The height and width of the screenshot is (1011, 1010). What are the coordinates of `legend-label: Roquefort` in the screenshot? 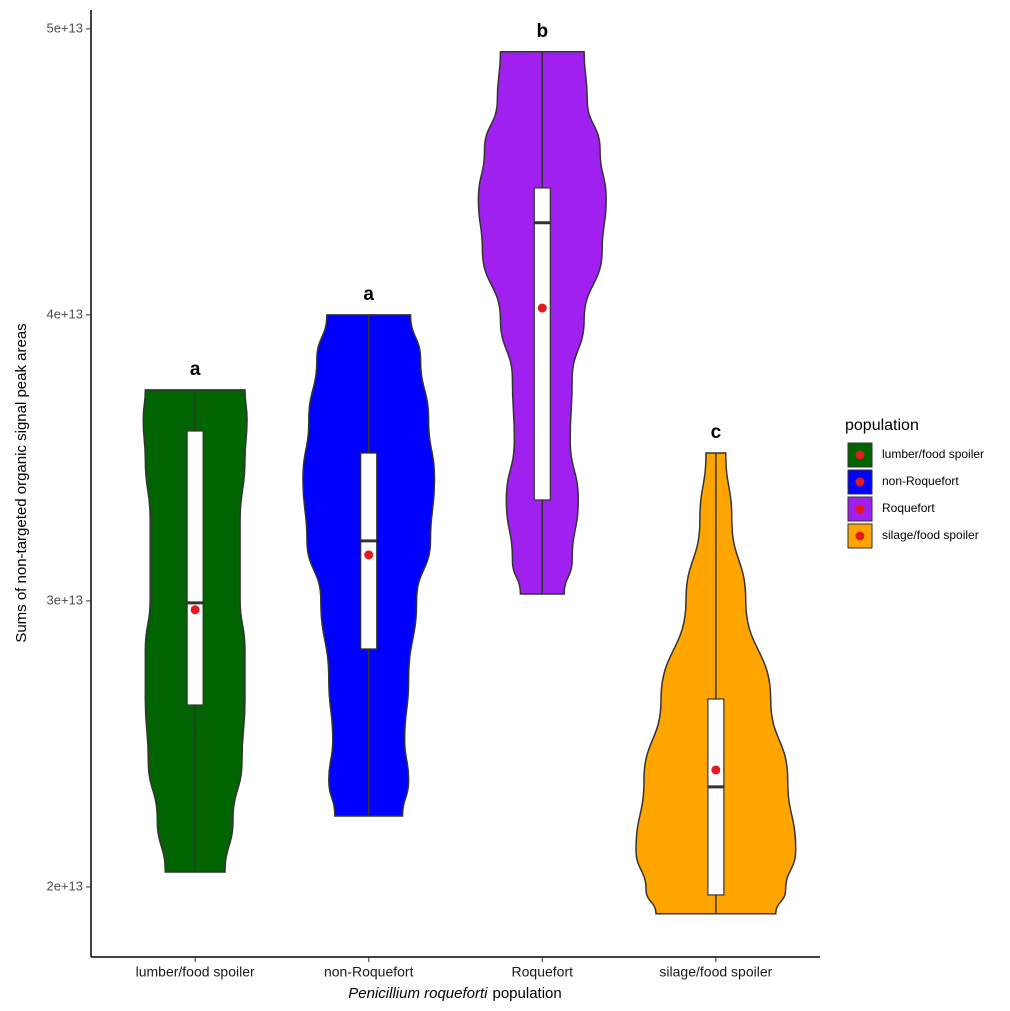 It's located at (908, 508).